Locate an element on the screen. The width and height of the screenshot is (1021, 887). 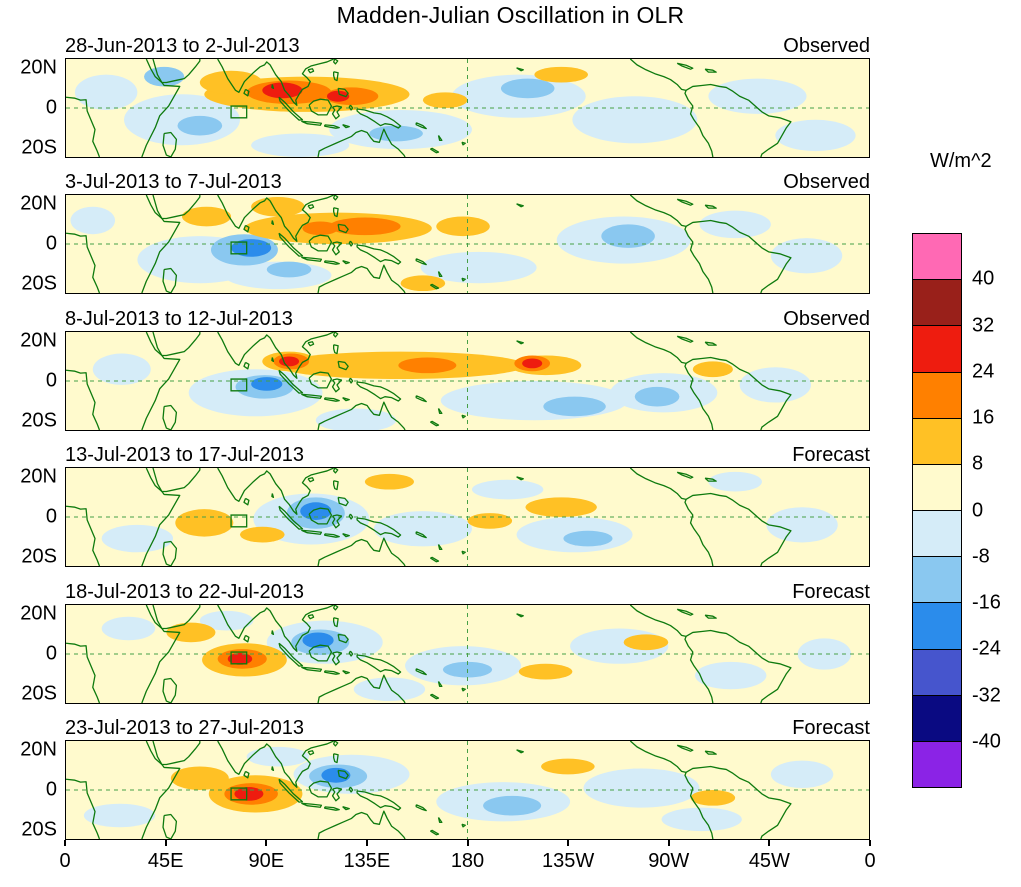
x-tick-label: 90W is located at coordinates (669, 861).